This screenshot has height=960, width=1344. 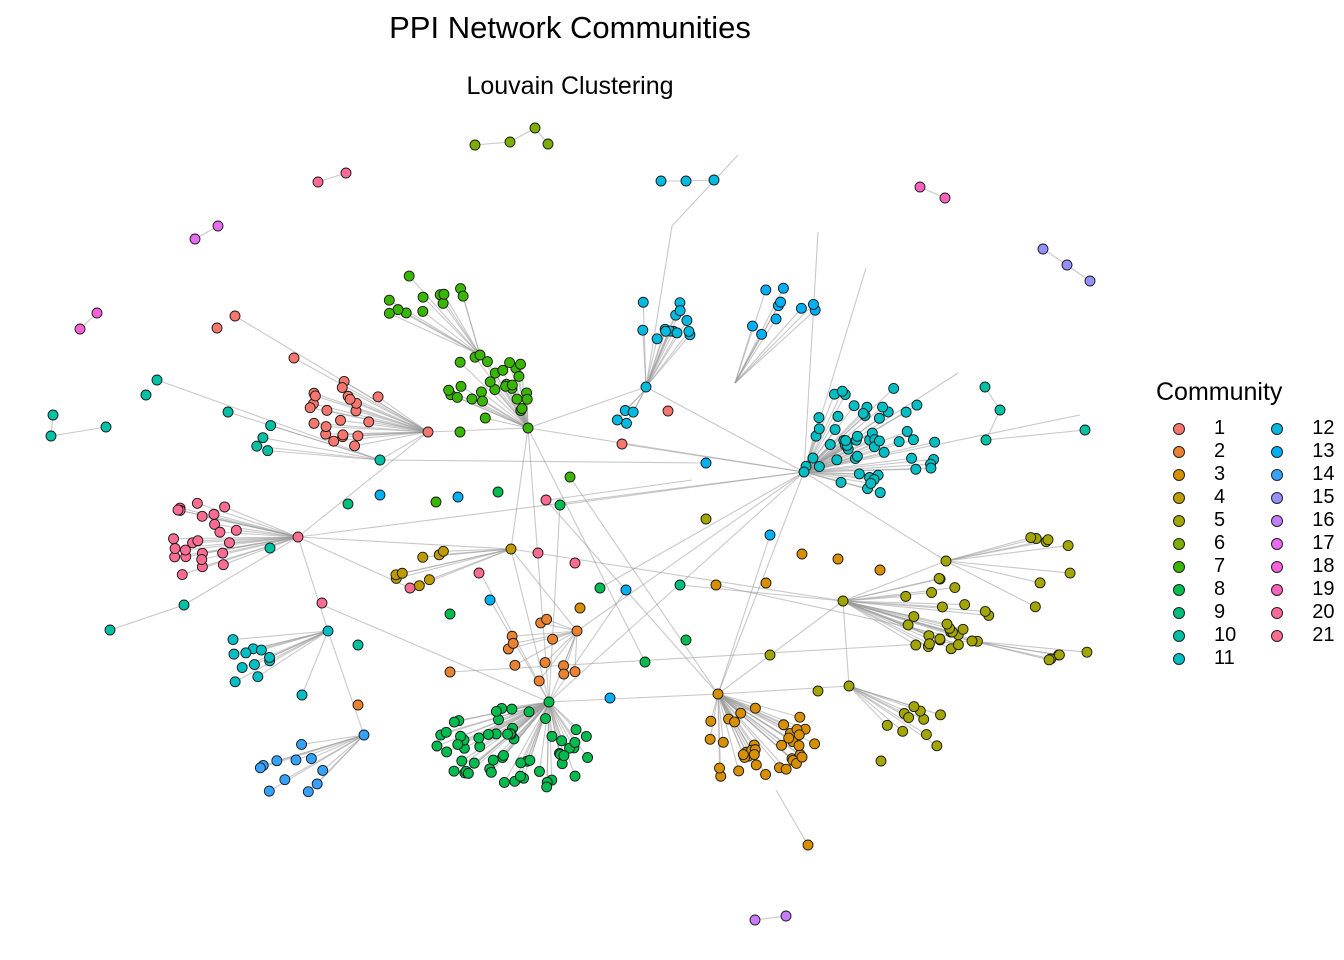 What do you see at coordinates (1220, 589) in the screenshot?
I see `legend-label: 8` at bounding box center [1220, 589].